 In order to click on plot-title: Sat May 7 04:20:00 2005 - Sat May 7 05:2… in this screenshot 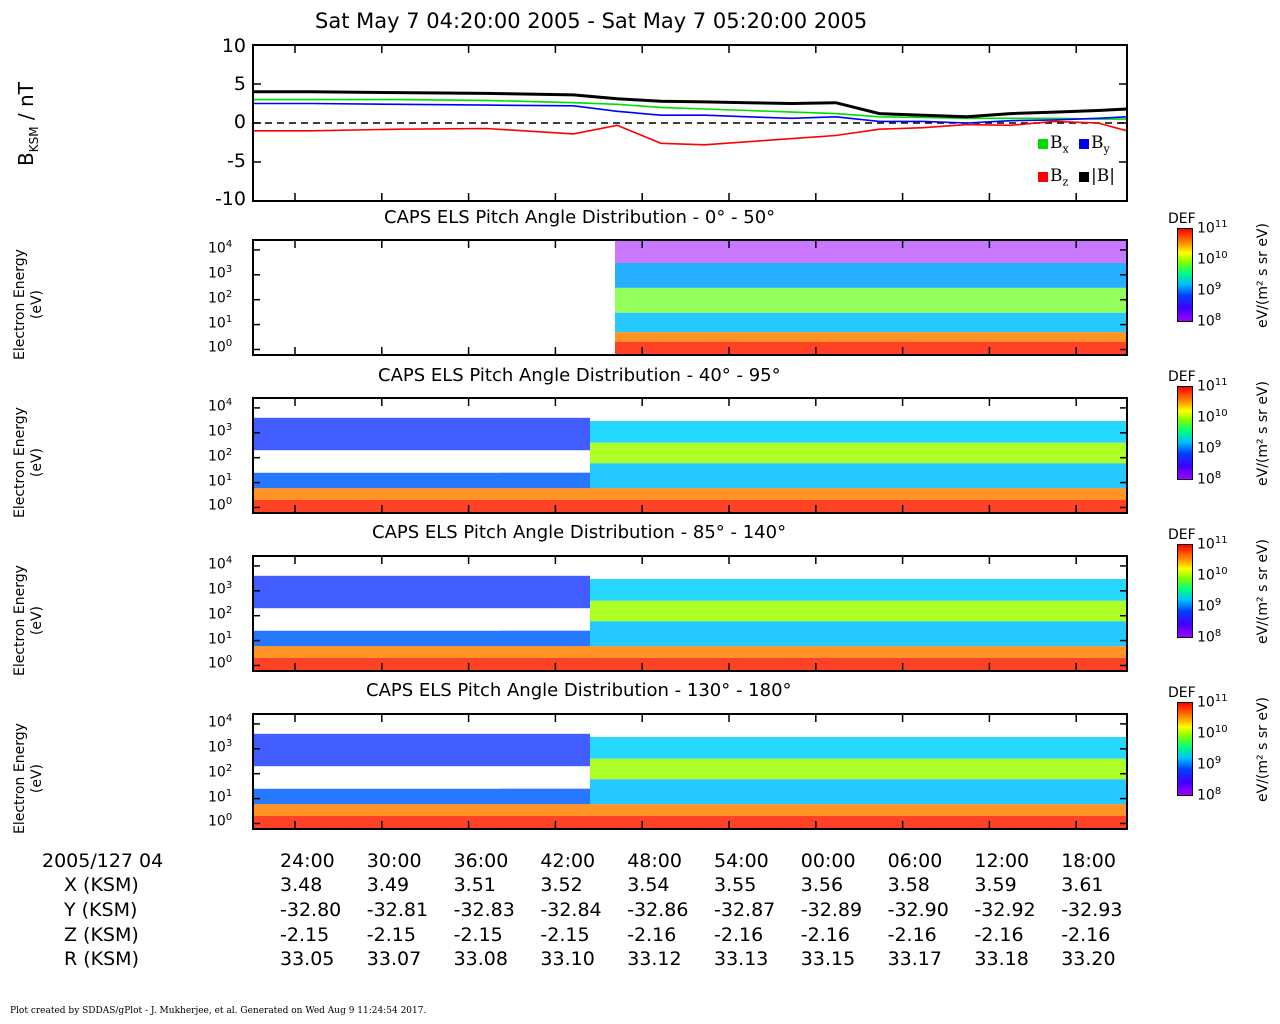, I will do `click(591, 21)`.